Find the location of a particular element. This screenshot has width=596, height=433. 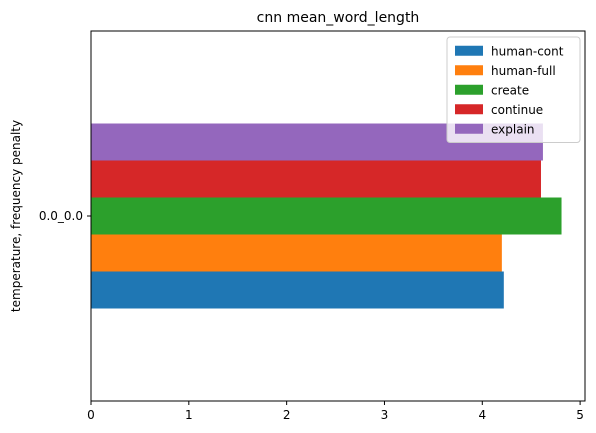

legend-label-human-full: human-full is located at coordinates (523, 71).